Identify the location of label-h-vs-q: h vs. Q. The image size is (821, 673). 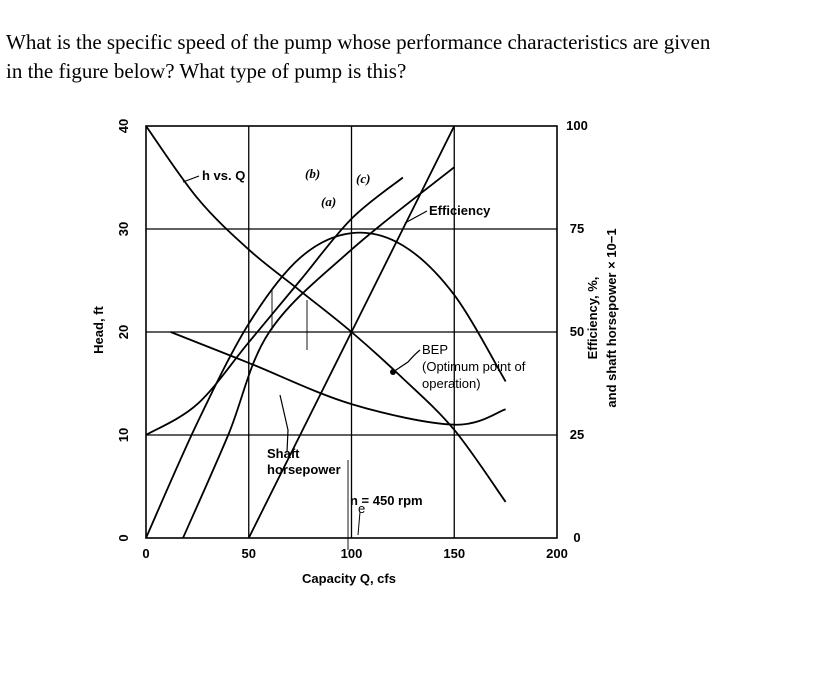
(223, 175).